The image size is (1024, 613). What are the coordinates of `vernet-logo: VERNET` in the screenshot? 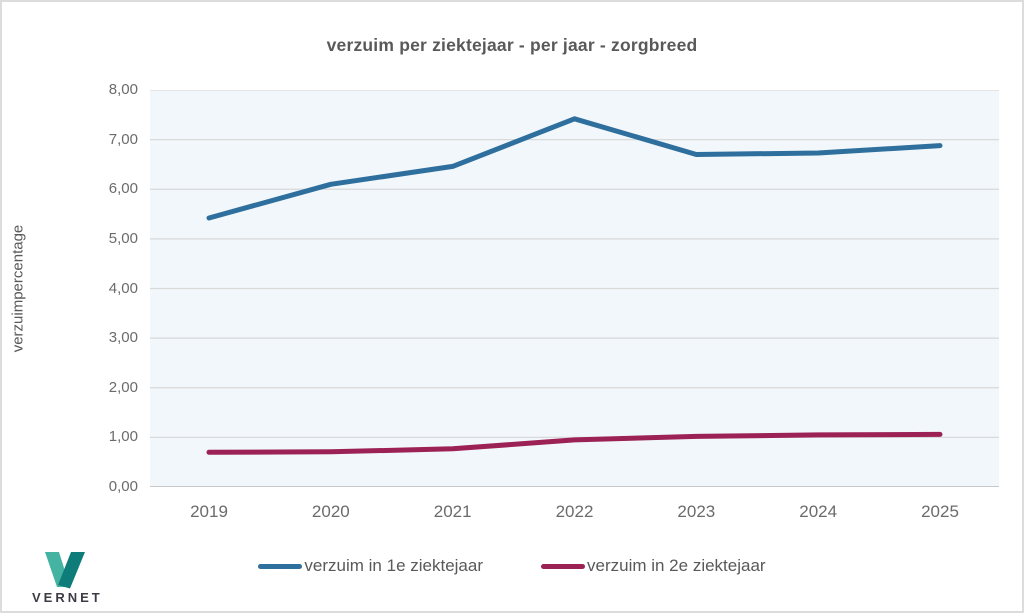 It's located at (65, 578).